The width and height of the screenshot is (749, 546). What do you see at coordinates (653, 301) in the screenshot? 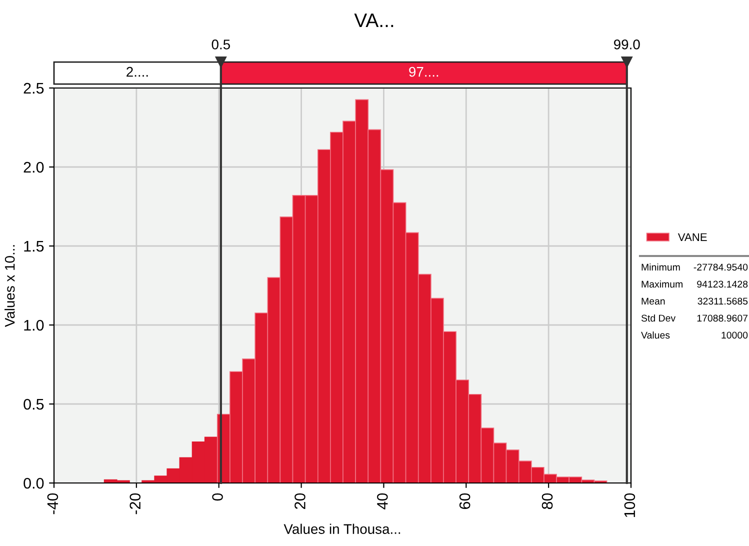
I see `text: Mean` at bounding box center [653, 301].